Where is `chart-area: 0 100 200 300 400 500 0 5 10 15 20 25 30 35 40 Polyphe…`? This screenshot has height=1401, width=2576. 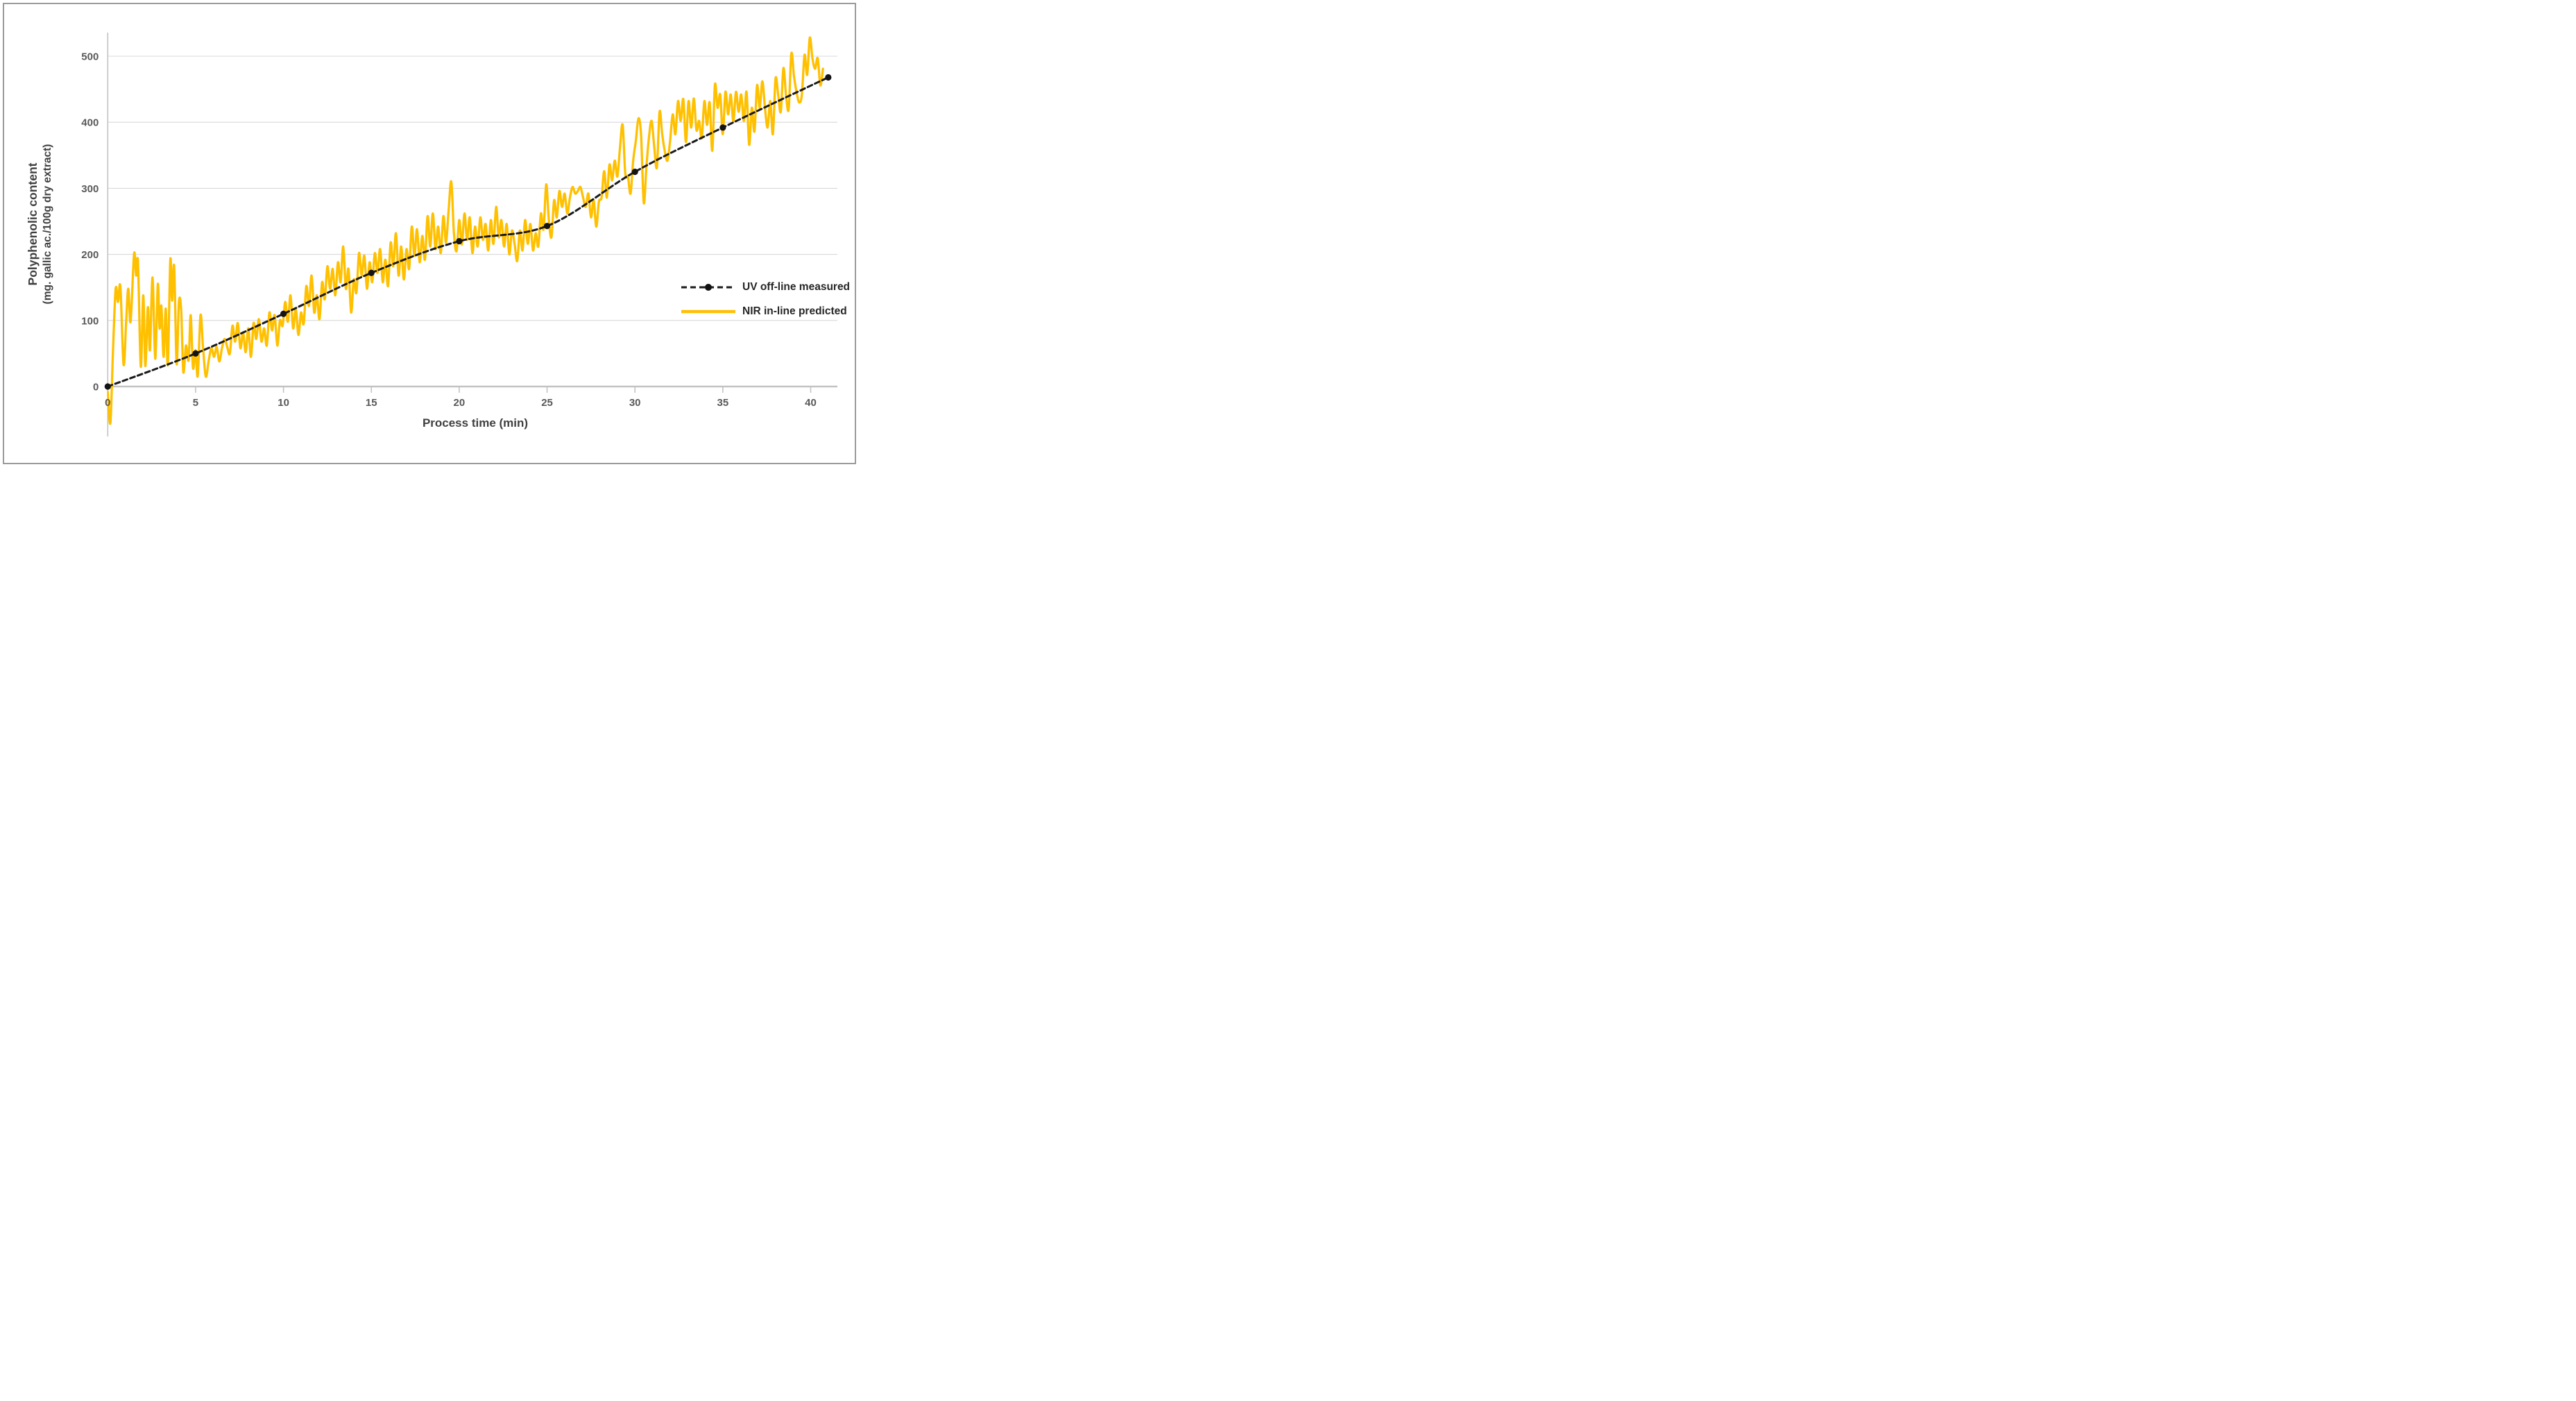 chart-area: 0 100 200 300 400 500 0 5 10 15 20 25 30 35 40 Polyphe… is located at coordinates (429, 233).